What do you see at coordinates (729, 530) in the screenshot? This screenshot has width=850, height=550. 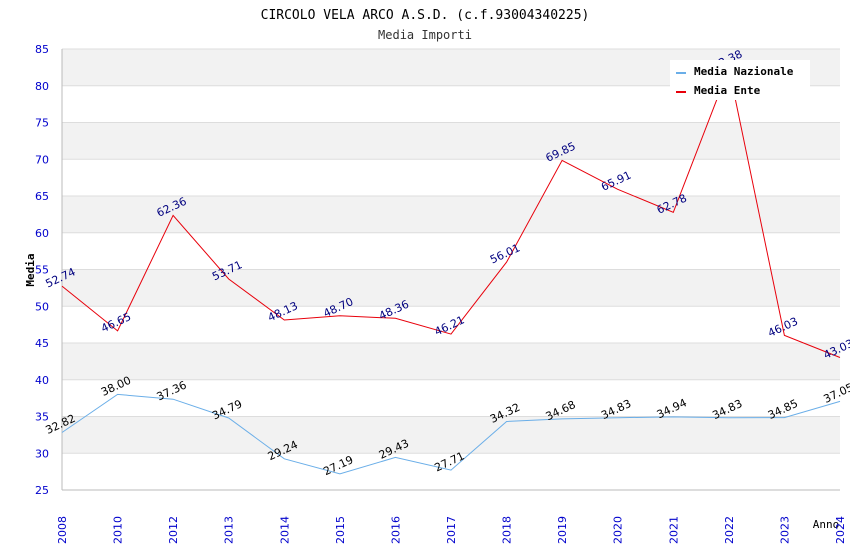 I see `x-tick-label: 2022` at bounding box center [729, 530].